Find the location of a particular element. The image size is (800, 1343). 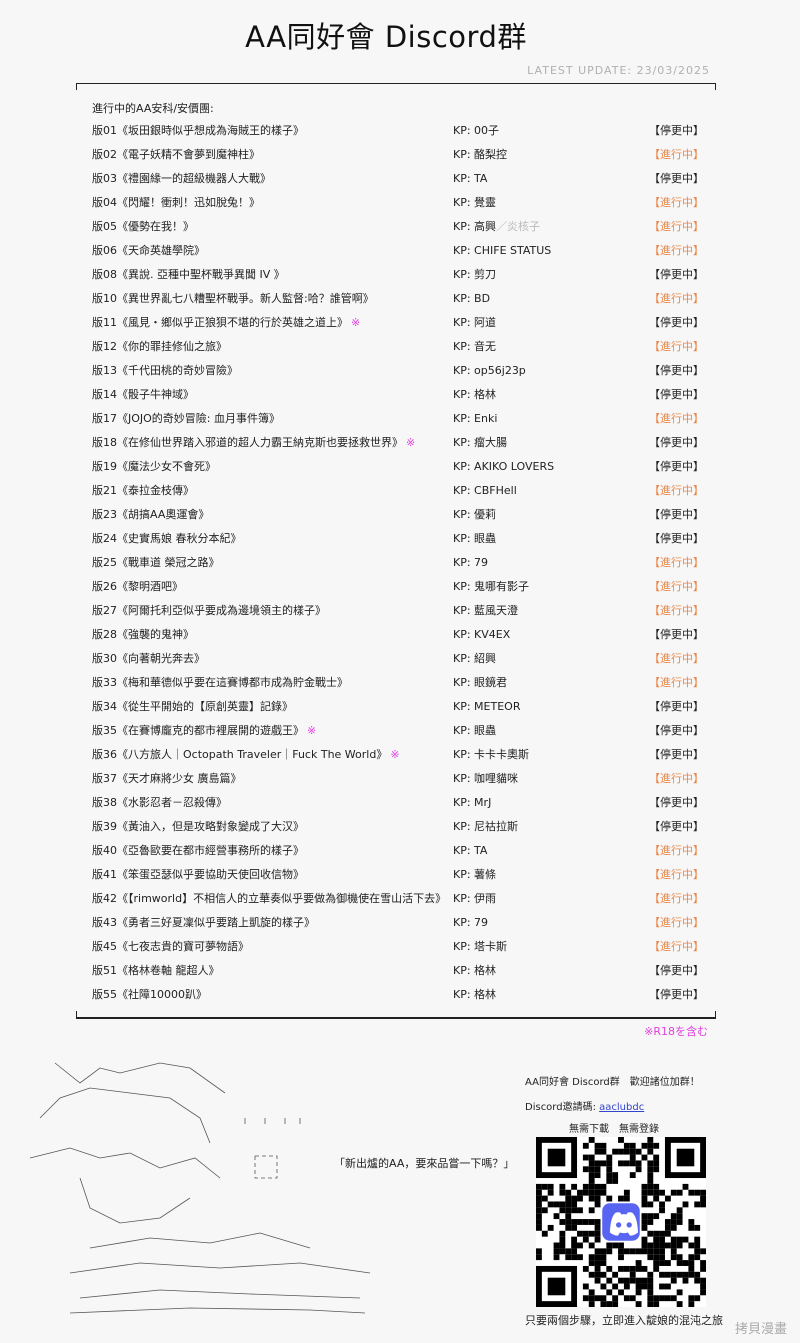

slogan: 只要兩個步驟，立即進入靛娘的混沌之旅 is located at coordinates (624, 1320).